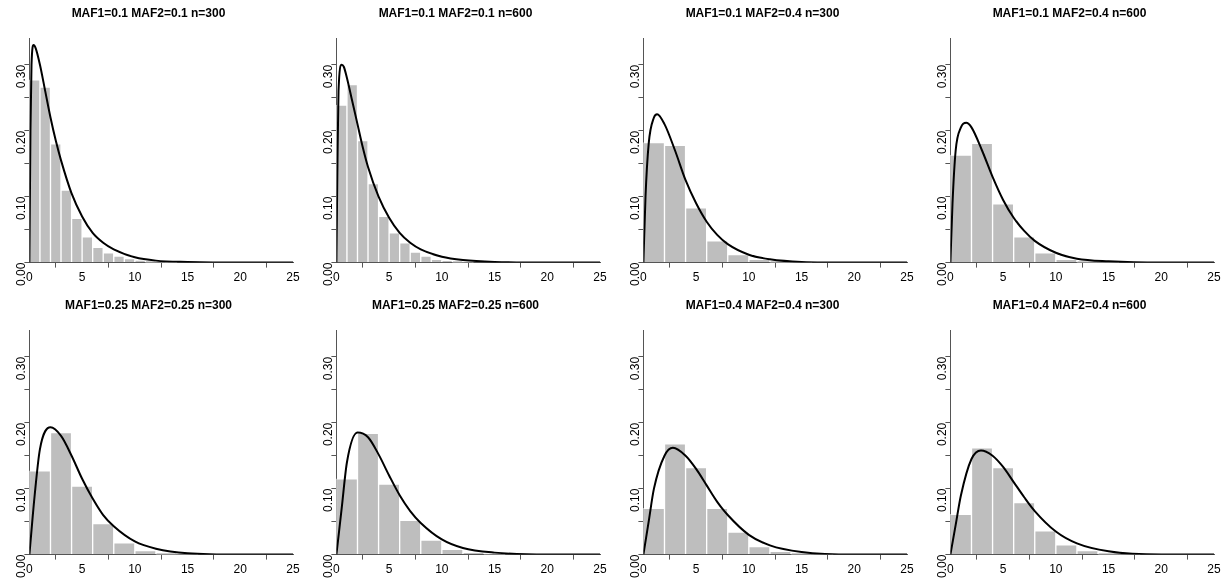 The image size is (1228, 584). I want to click on chart-title: MAF1=0.1 MAF2=0.4 n=600, so click(1069, 12).